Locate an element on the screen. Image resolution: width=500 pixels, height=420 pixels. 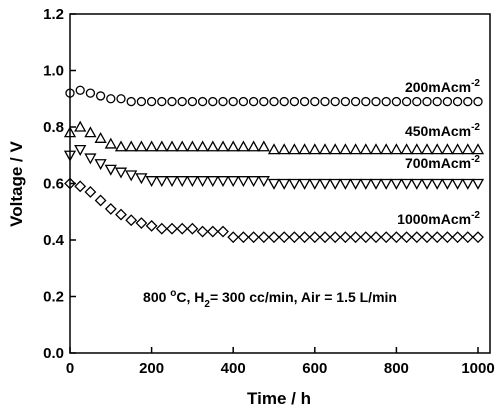
series-label: 200mAcm-2 is located at coordinates (442, 86).